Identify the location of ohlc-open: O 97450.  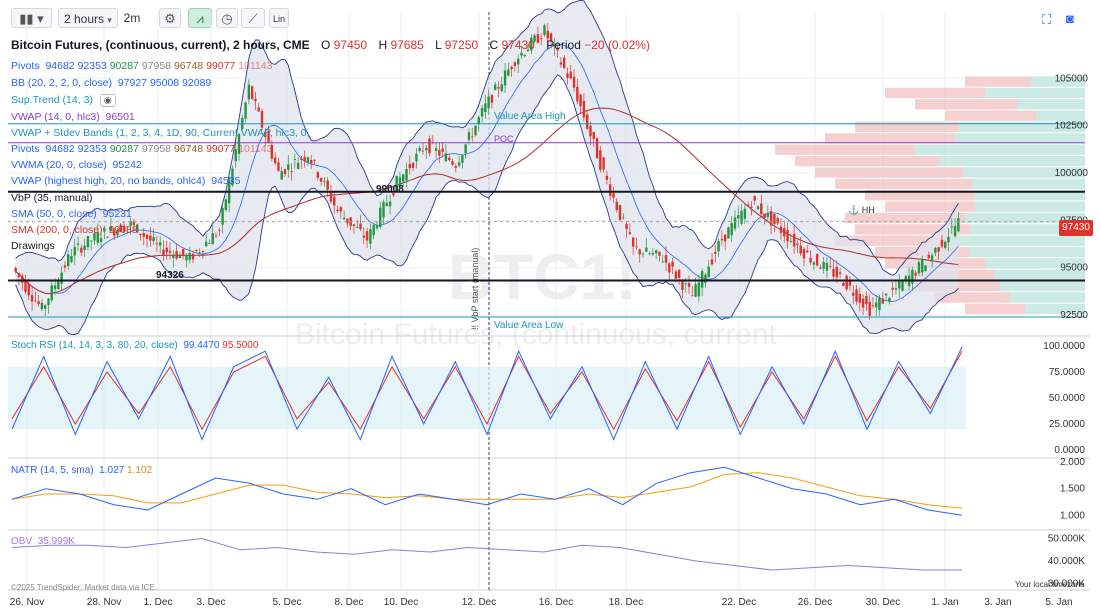
(344, 45).